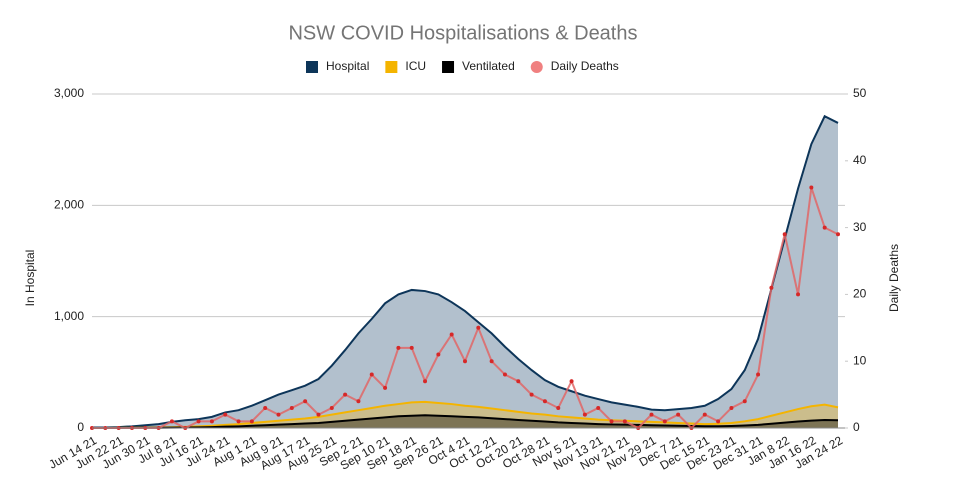 This screenshot has height=485, width=973. I want to click on legend-label: Daily Deaths, so click(585, 66).